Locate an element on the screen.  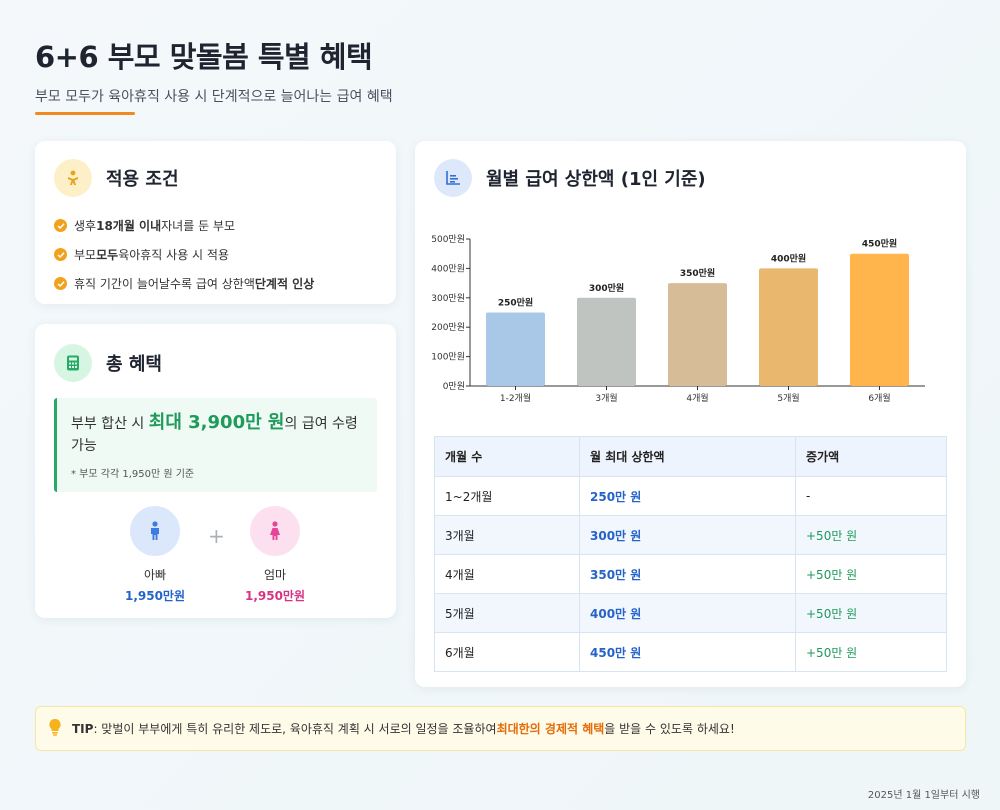
mom-amount: 1,950만원 is located at coordinates (275, 596).